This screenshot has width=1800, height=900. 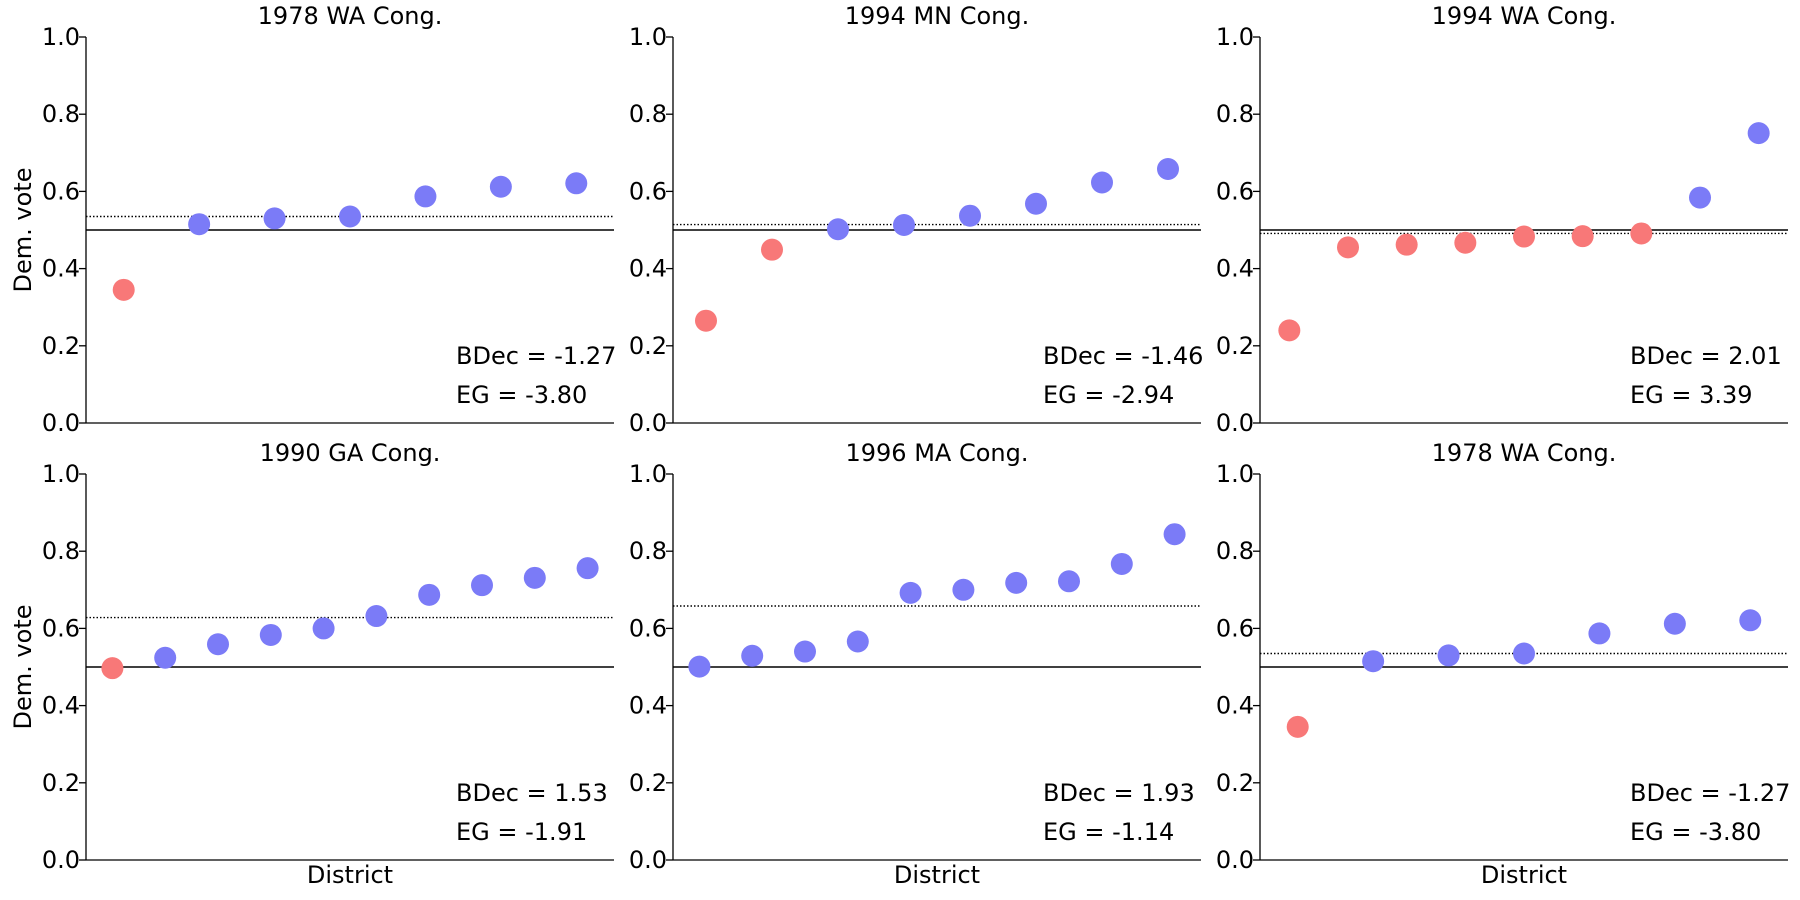 What do you see at coordinates (1108, 832) in the screenshot?
I see `eg-annotation: EG = -1.14` at bounding box center [1108, 832].